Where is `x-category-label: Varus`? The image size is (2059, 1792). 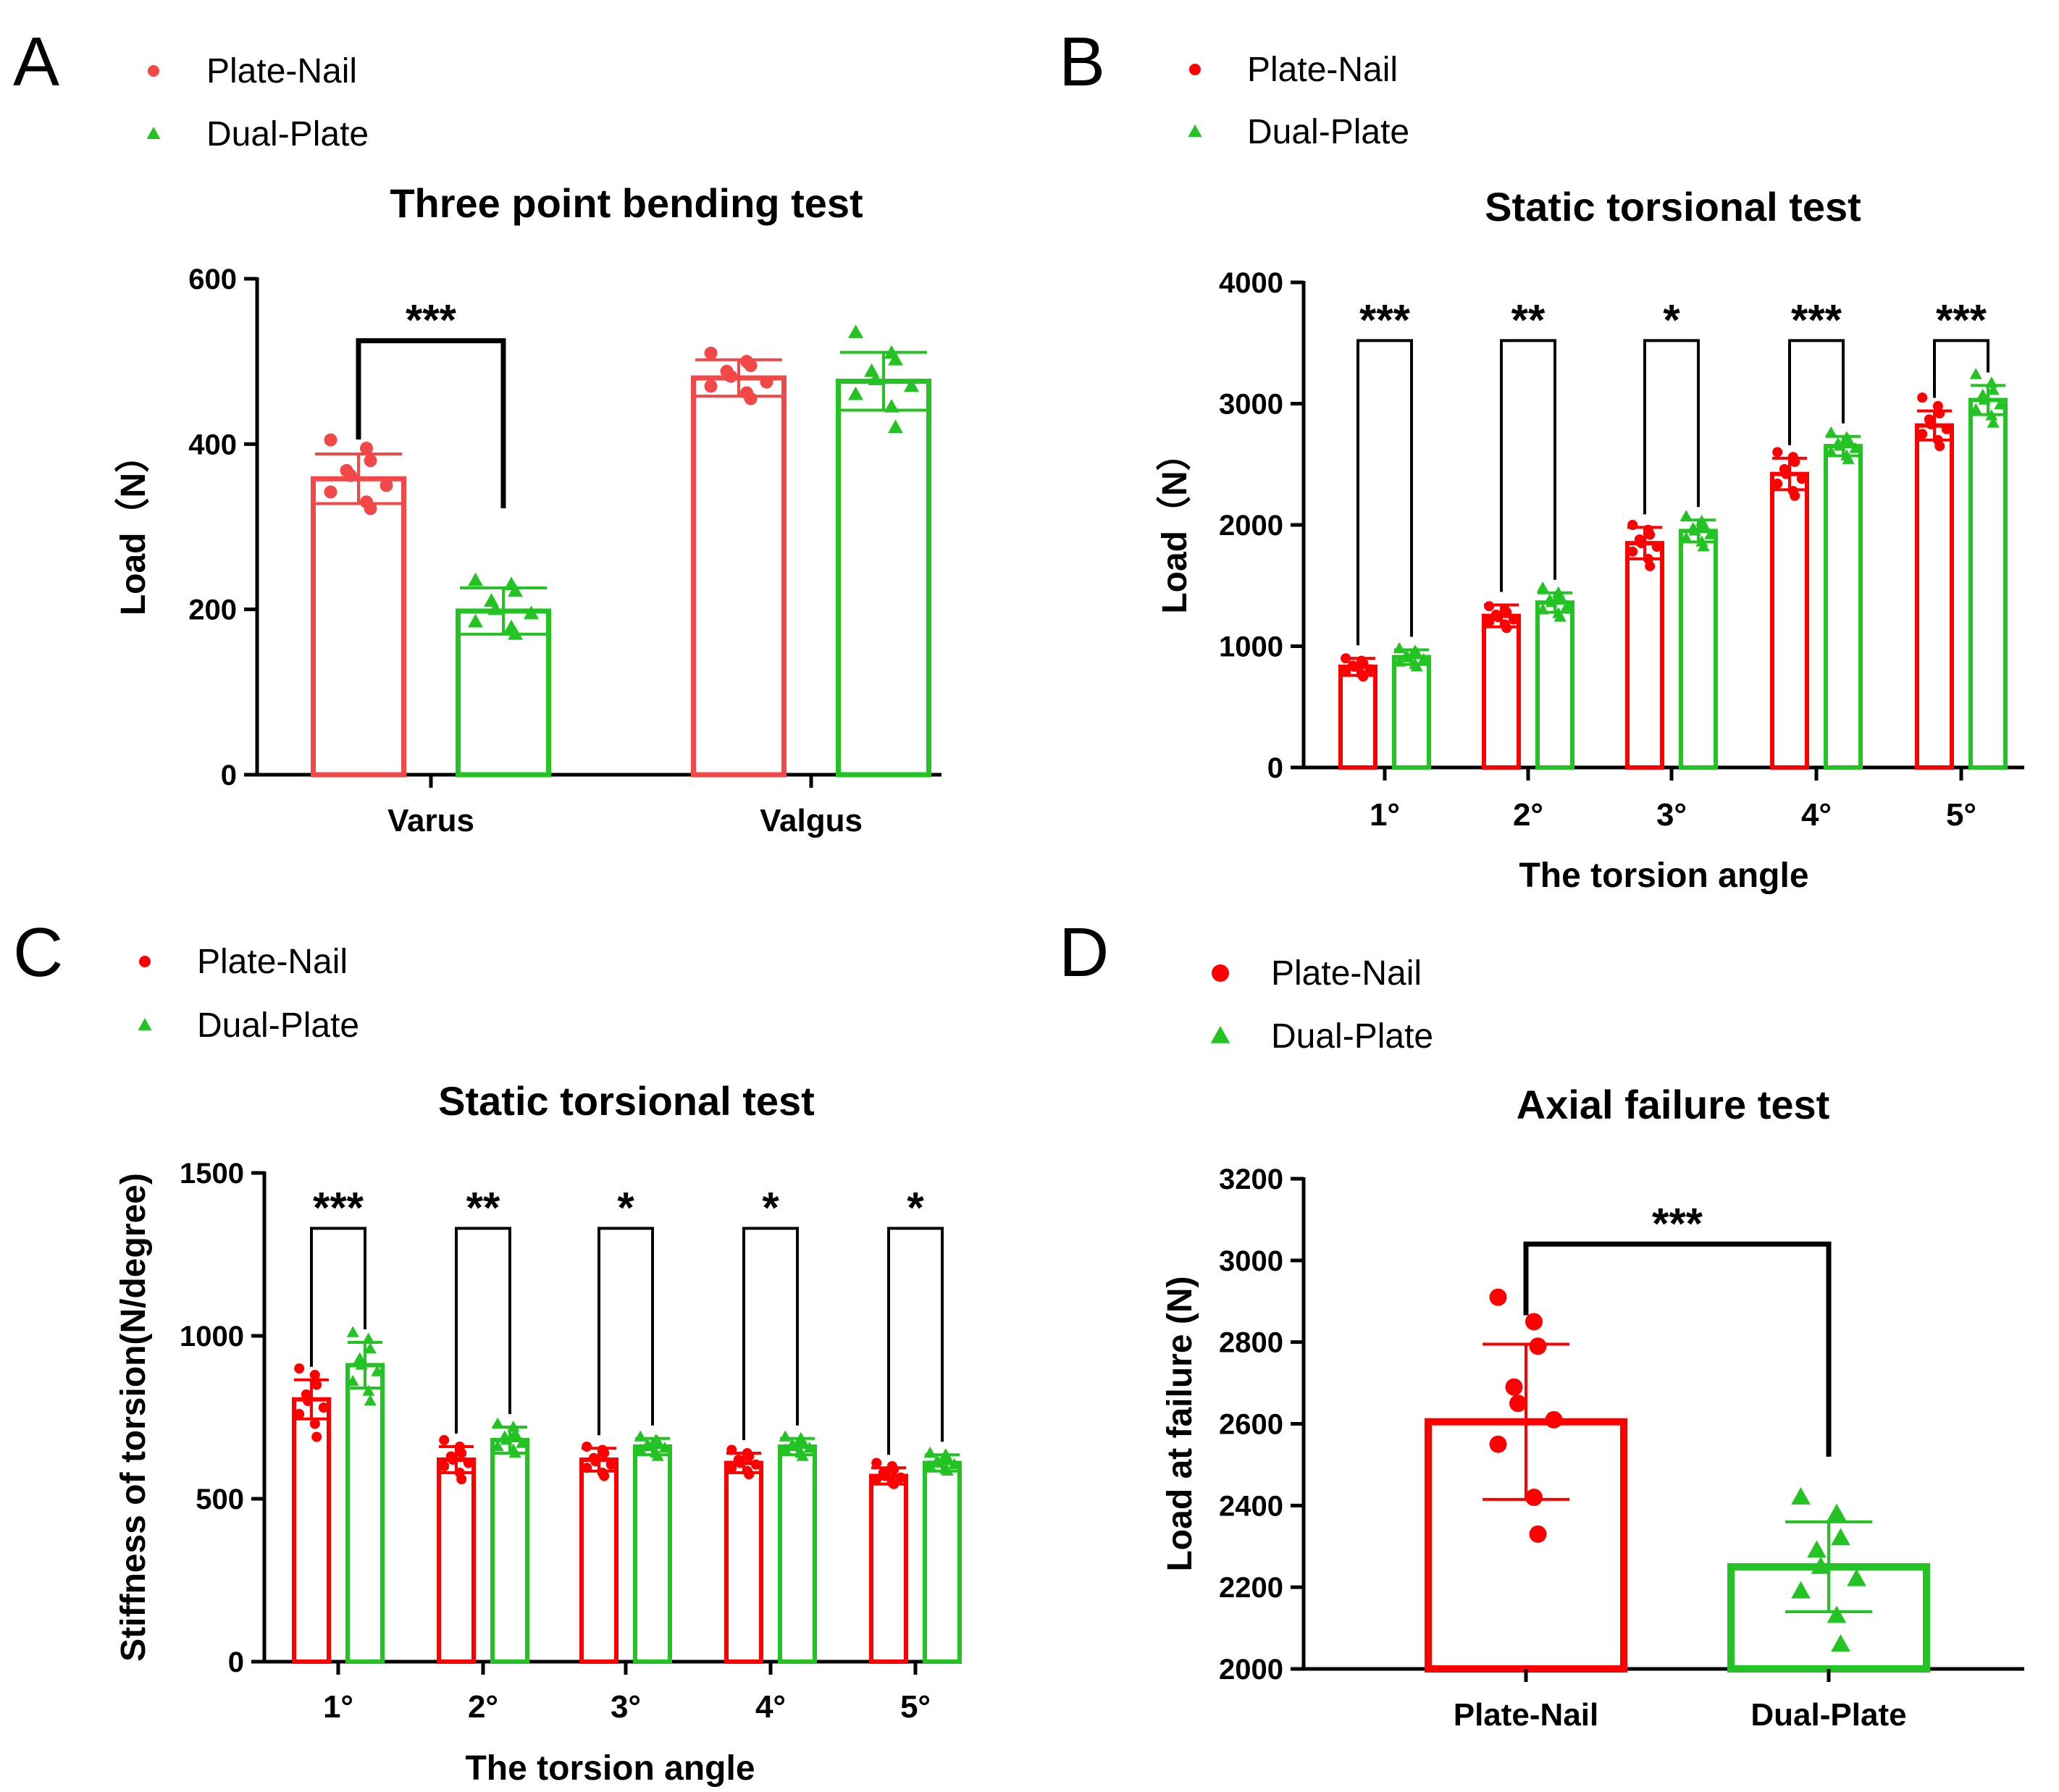
x-category-label: Varus is located at coordinates (431, 820).